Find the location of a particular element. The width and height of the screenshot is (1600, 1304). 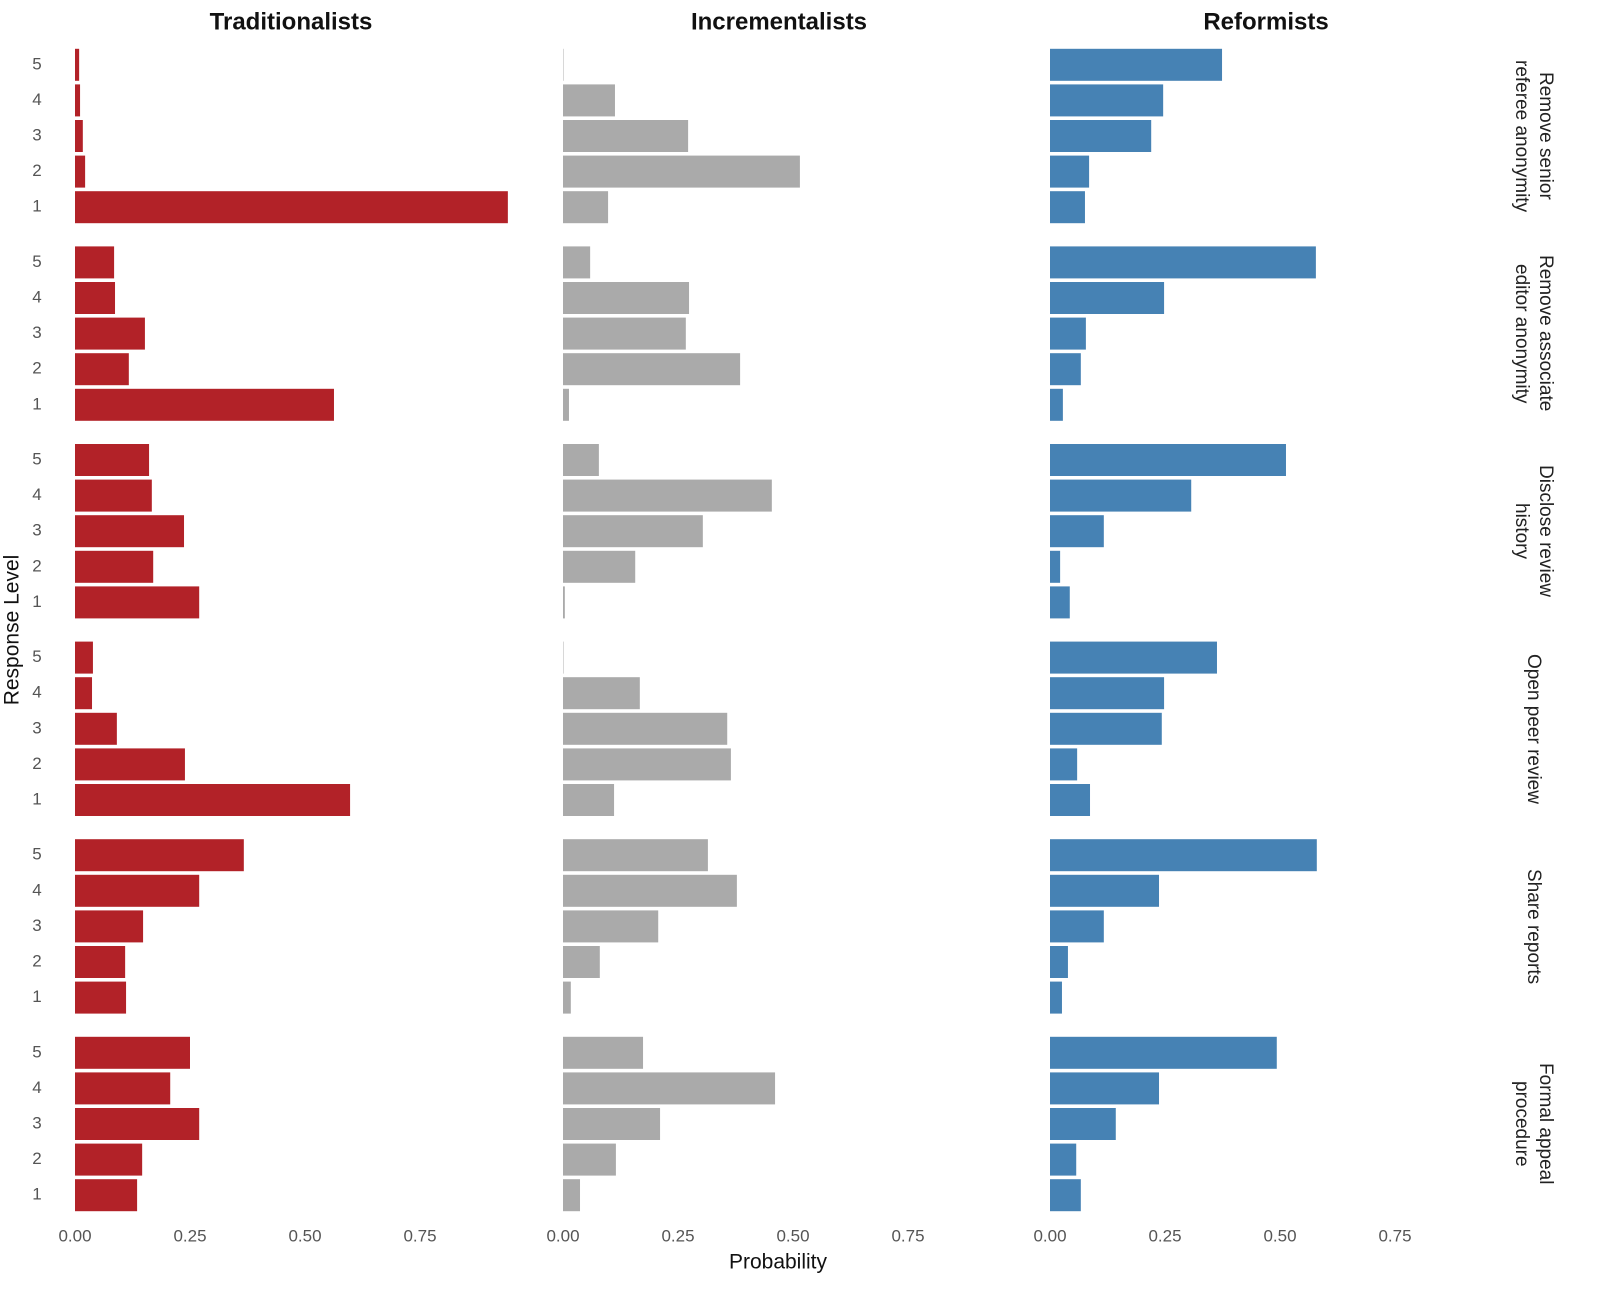

row-label: Remove senior referee anonymity is located at coordinates (1533, 136).